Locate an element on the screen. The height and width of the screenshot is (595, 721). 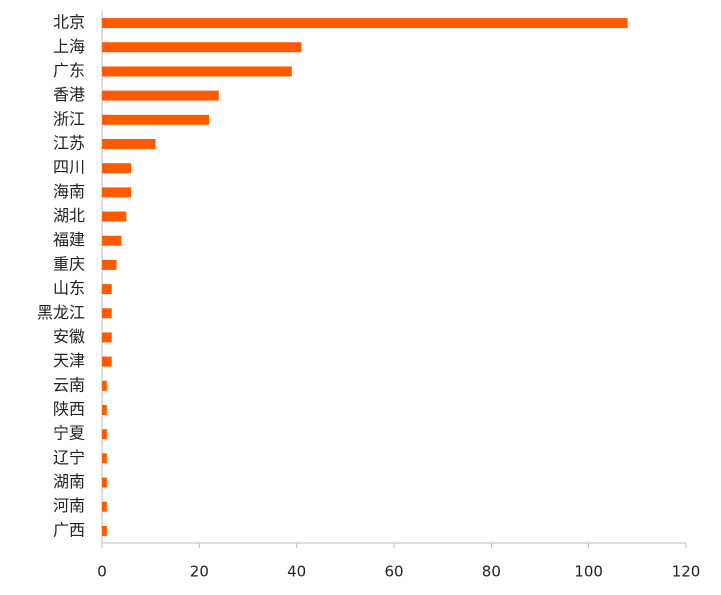
y-tick-label: 北京 is located at coordinates (69, 22).